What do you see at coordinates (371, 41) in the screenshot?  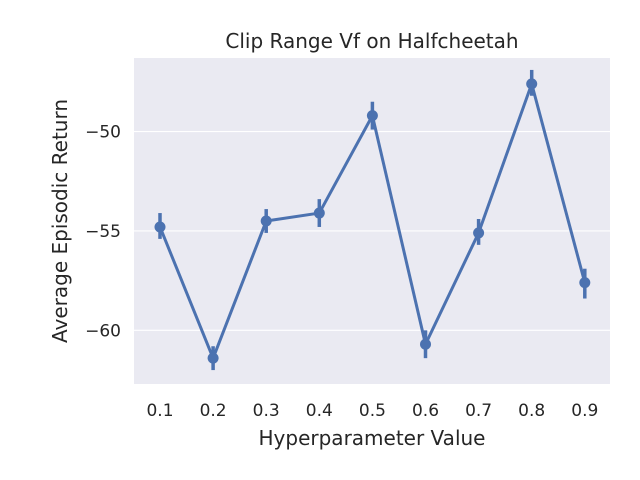 I see `chart-title: Clip Range Vf on Halfcheetah` at bounding box center [371, 41].